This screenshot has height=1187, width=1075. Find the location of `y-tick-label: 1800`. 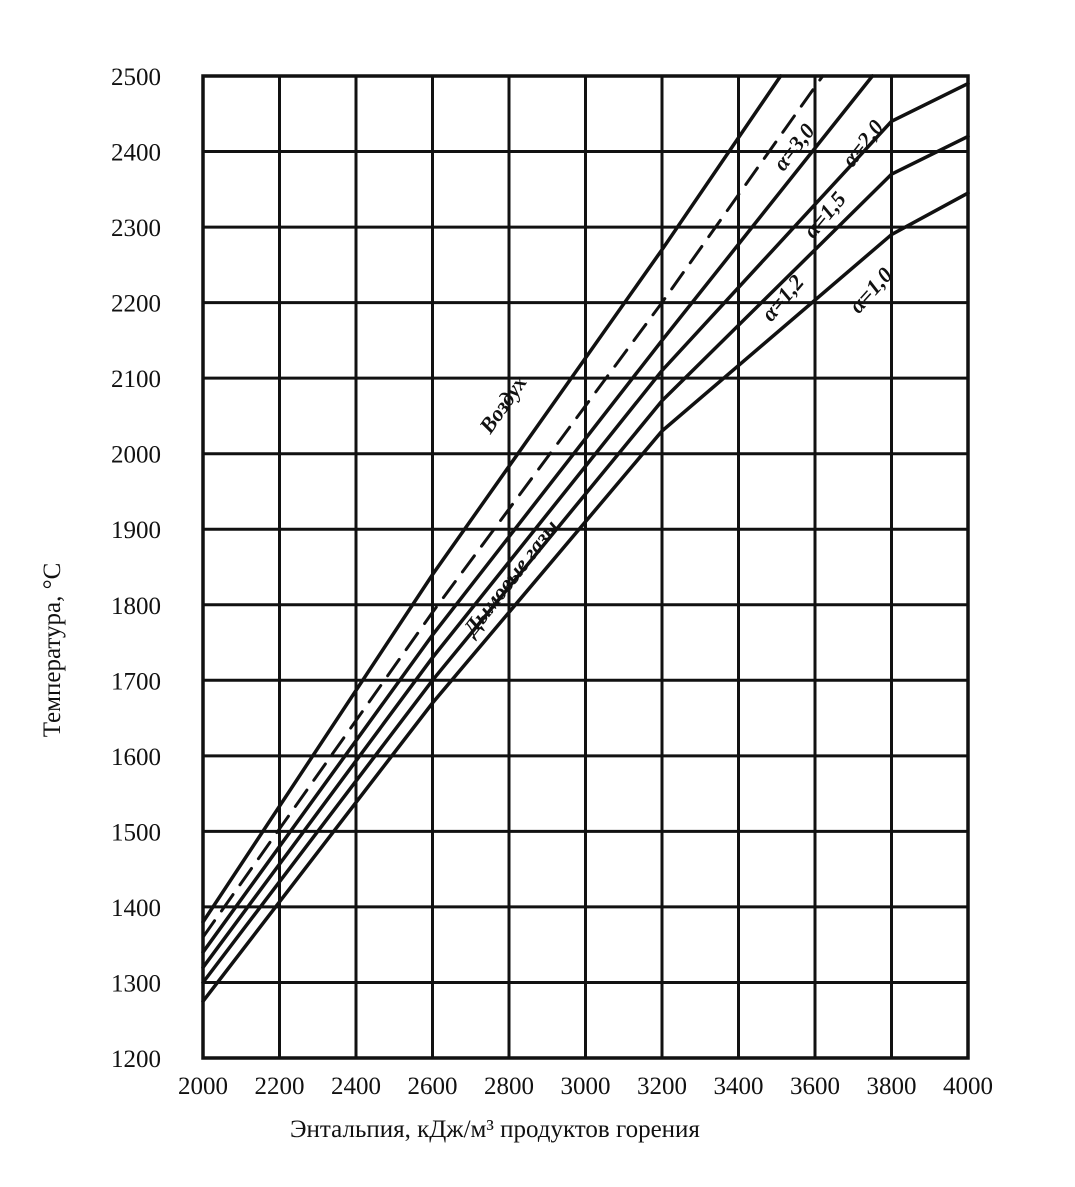

y-tick-label: 1800 is located at coordinates (136, 606).